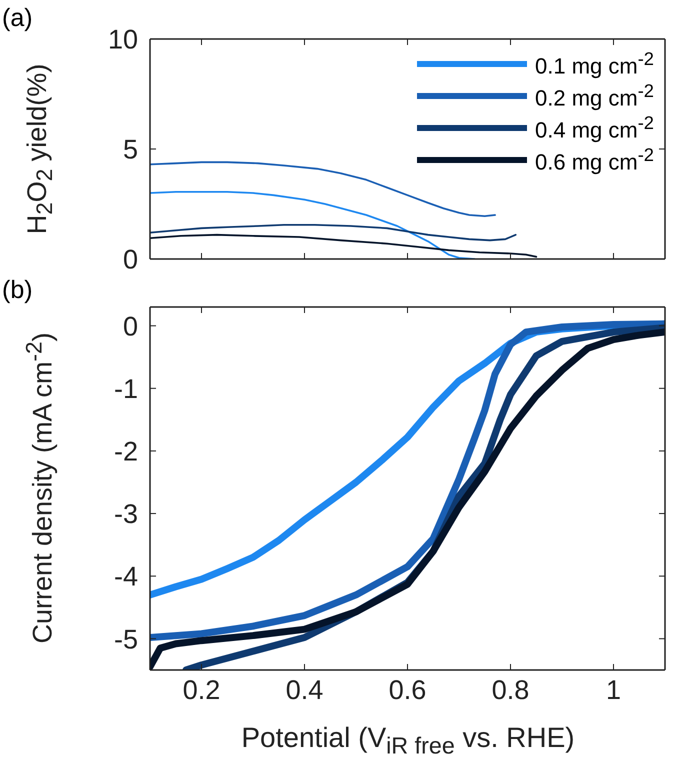 The image size is (680, 768). What do you see at coordinates (123, 39) in the screenshot?
I see `y-tick-label: 10` at bounding box center [123, 39].